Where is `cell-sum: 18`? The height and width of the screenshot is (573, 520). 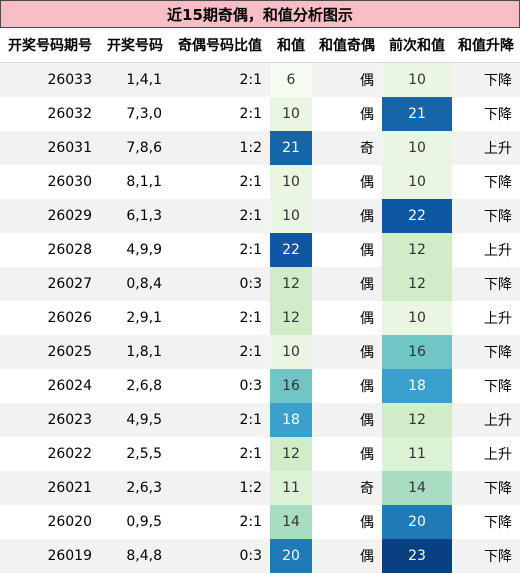
cell-sum: 18 is located at coordinates (291, 420).